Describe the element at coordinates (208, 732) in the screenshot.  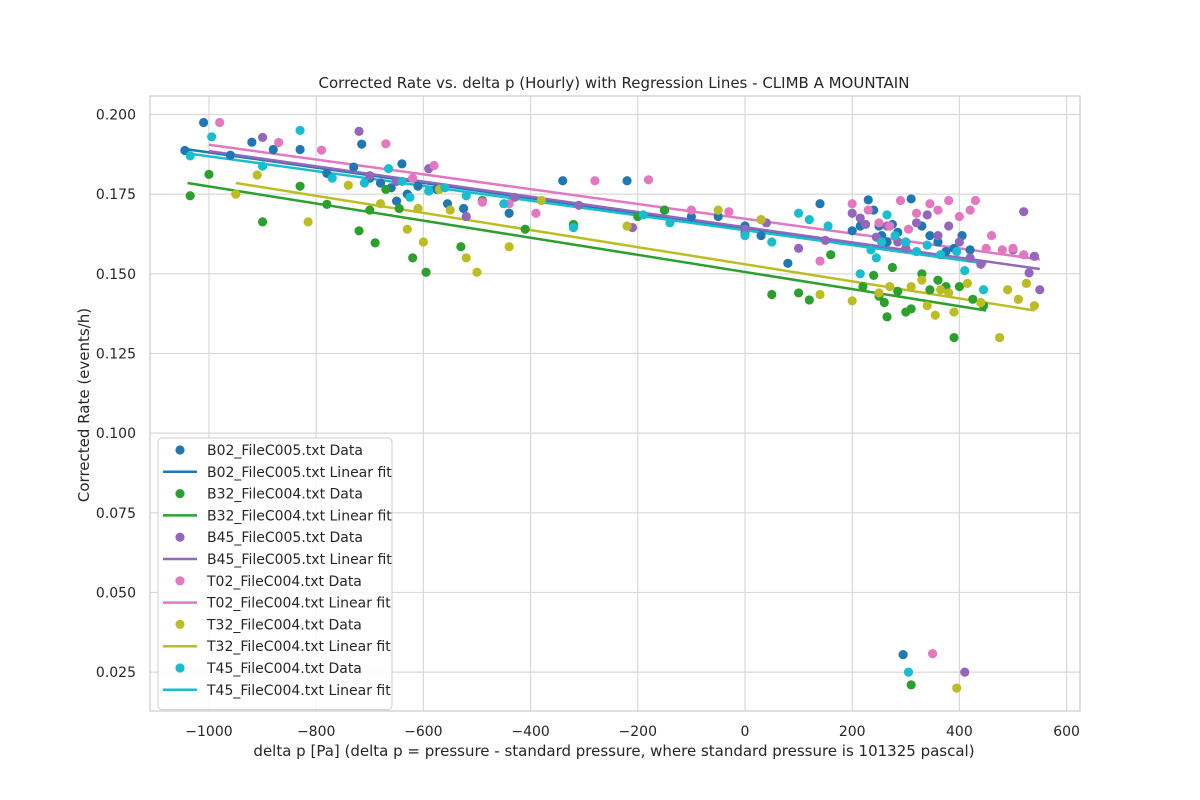
I see `x-tick-label: −1000` at that location.